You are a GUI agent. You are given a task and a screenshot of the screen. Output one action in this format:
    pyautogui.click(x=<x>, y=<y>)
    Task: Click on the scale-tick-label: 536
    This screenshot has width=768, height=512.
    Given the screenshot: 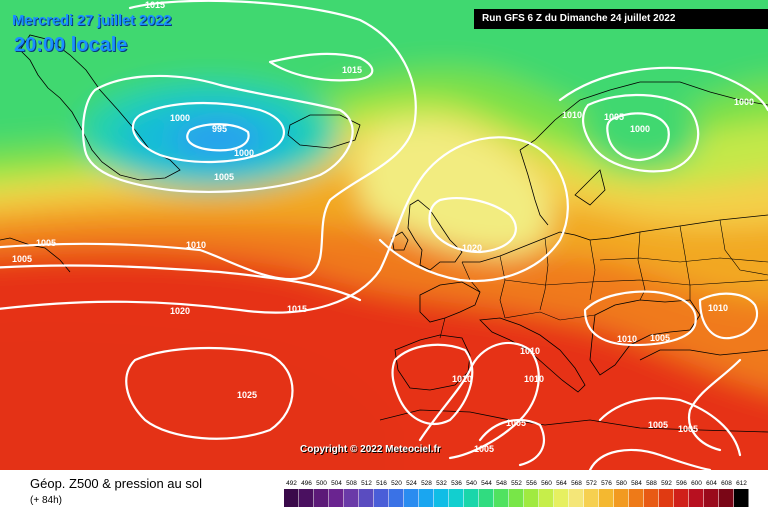 What is the action you would take?
    pyautogui.click(x=456, y=483)
    